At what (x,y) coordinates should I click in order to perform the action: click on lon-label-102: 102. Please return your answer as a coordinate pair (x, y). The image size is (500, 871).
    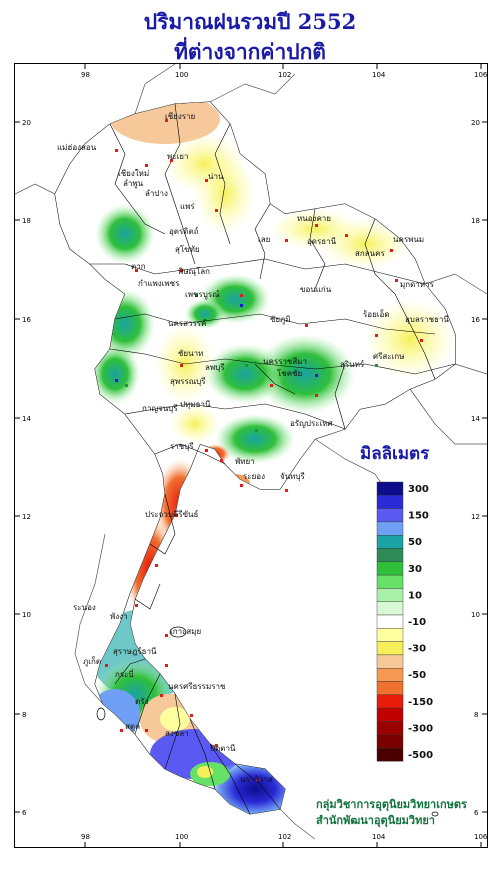
    Looking at the image, I should click on (284, 75).